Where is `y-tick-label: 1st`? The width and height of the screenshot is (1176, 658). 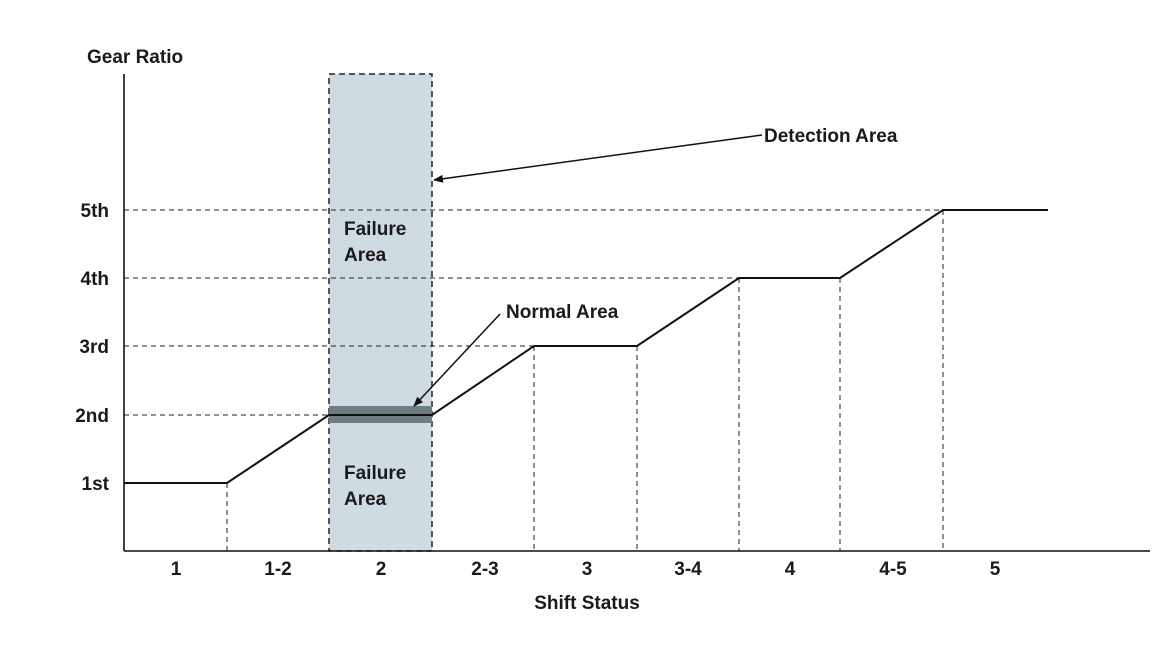 y-tick-label: 1st is located at coordinates (96, 484).